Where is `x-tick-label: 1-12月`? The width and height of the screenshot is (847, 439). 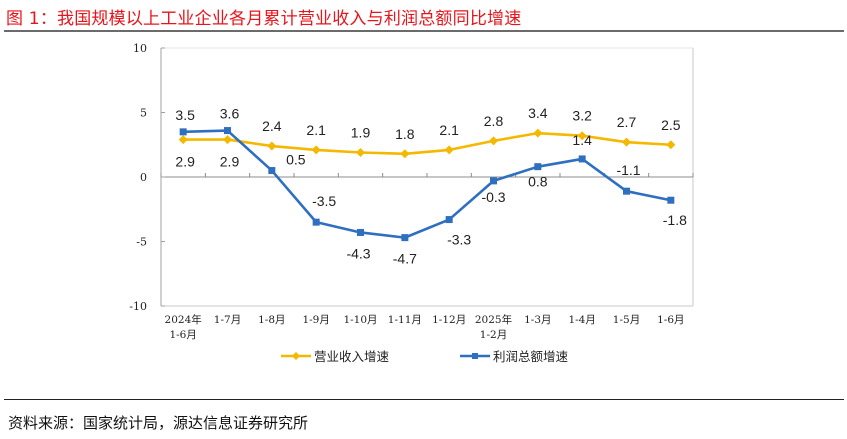 x-tick-label: 1-12月 is located at coordinates (449, 320).